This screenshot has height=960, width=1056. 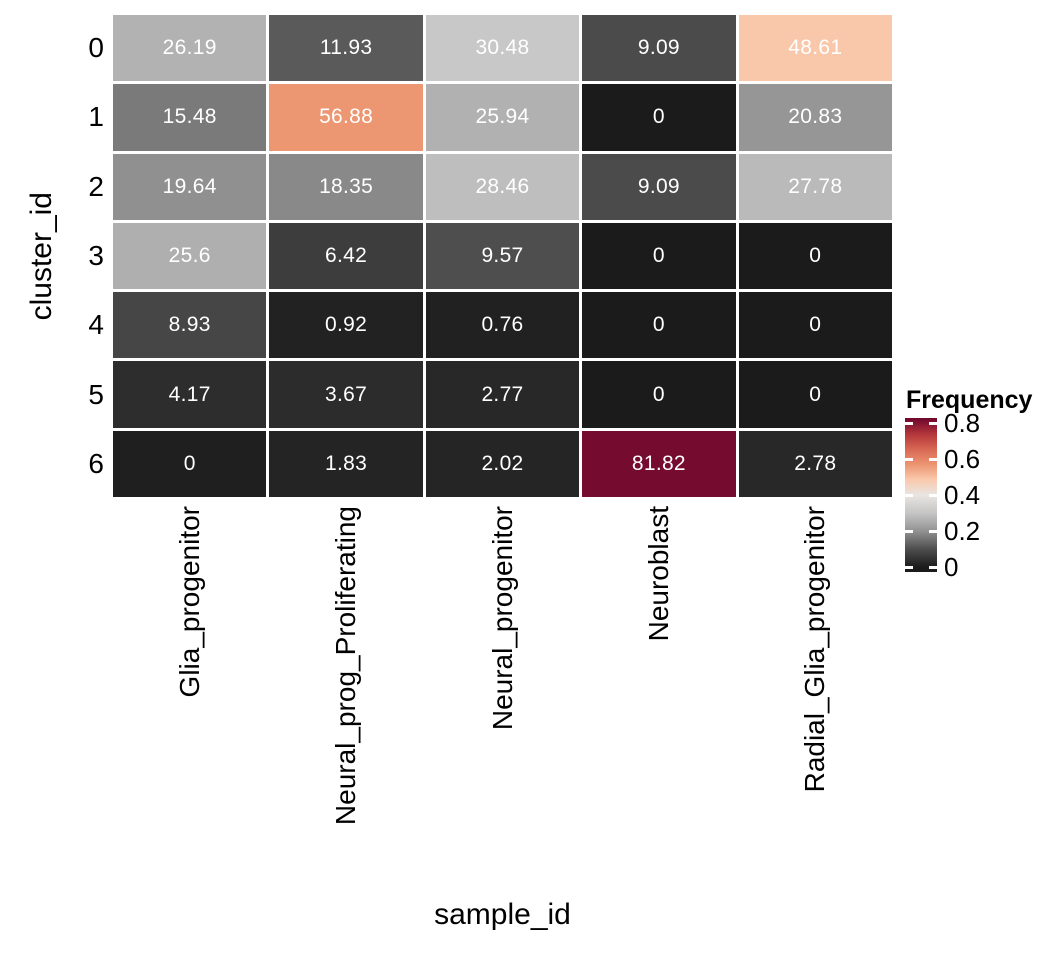 What do you see at coordinates (951, 567) in the screenshot?
I see `legend-tick-label: 0` at bounding box center [951, 567].